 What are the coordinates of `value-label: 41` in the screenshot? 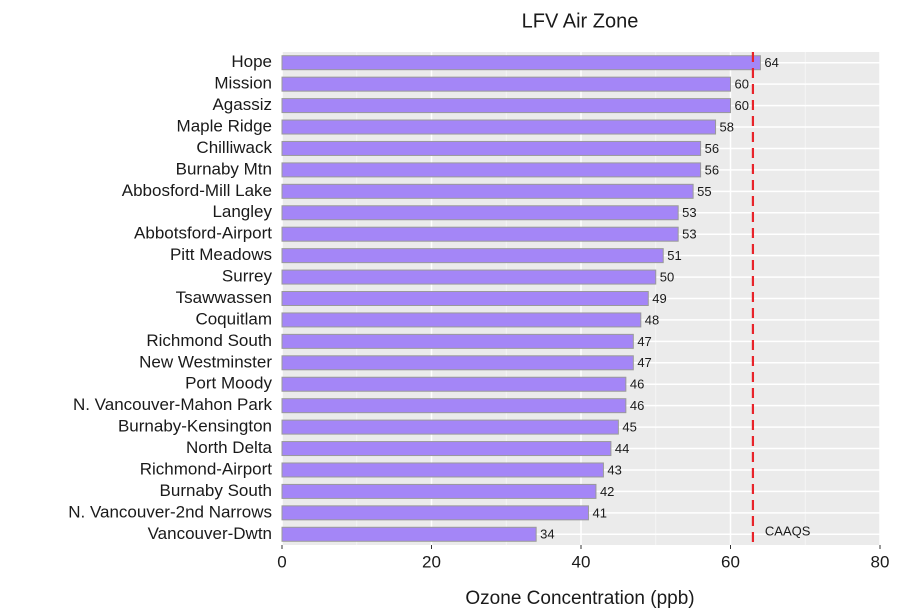 It's located at (599, 512).